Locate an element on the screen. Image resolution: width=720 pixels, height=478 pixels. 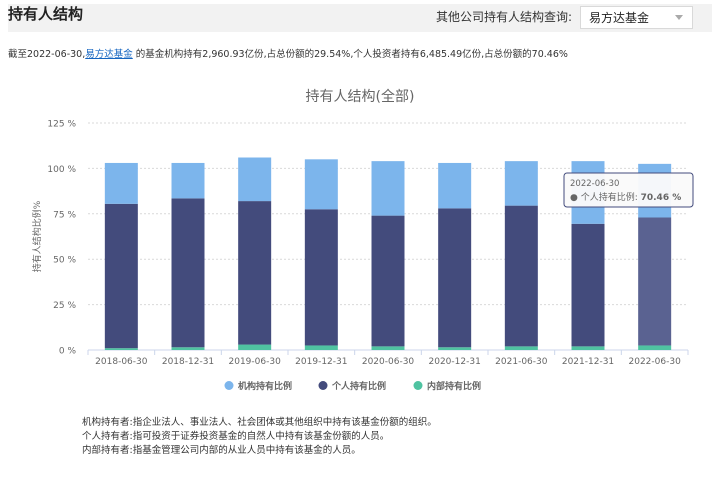
x-tick-label: 2020-06-30 is located at coordinates (388, 362).